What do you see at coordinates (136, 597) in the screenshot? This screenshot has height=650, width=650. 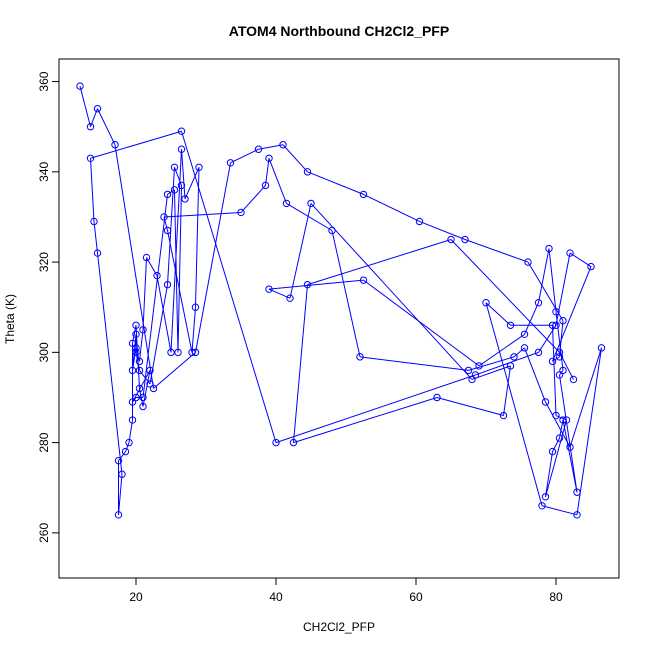 I see `x-tick-label: 20` at bounding box center [136, 597].